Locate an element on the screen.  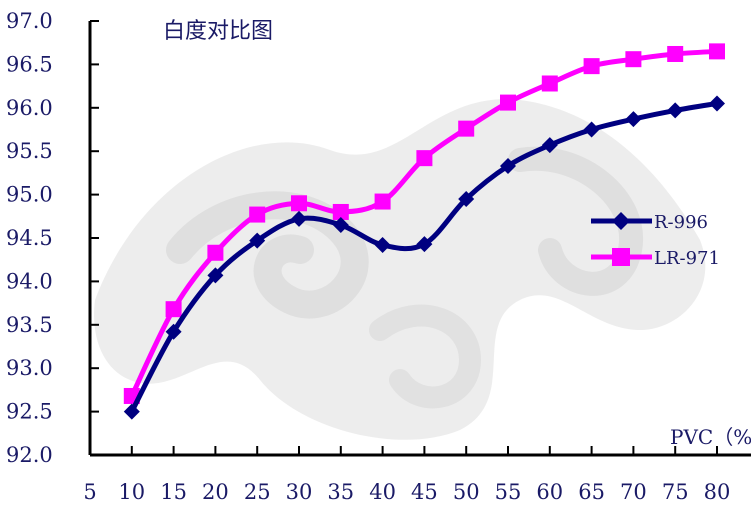
x-tick-label: 35 is located at coordinates (340, 492).